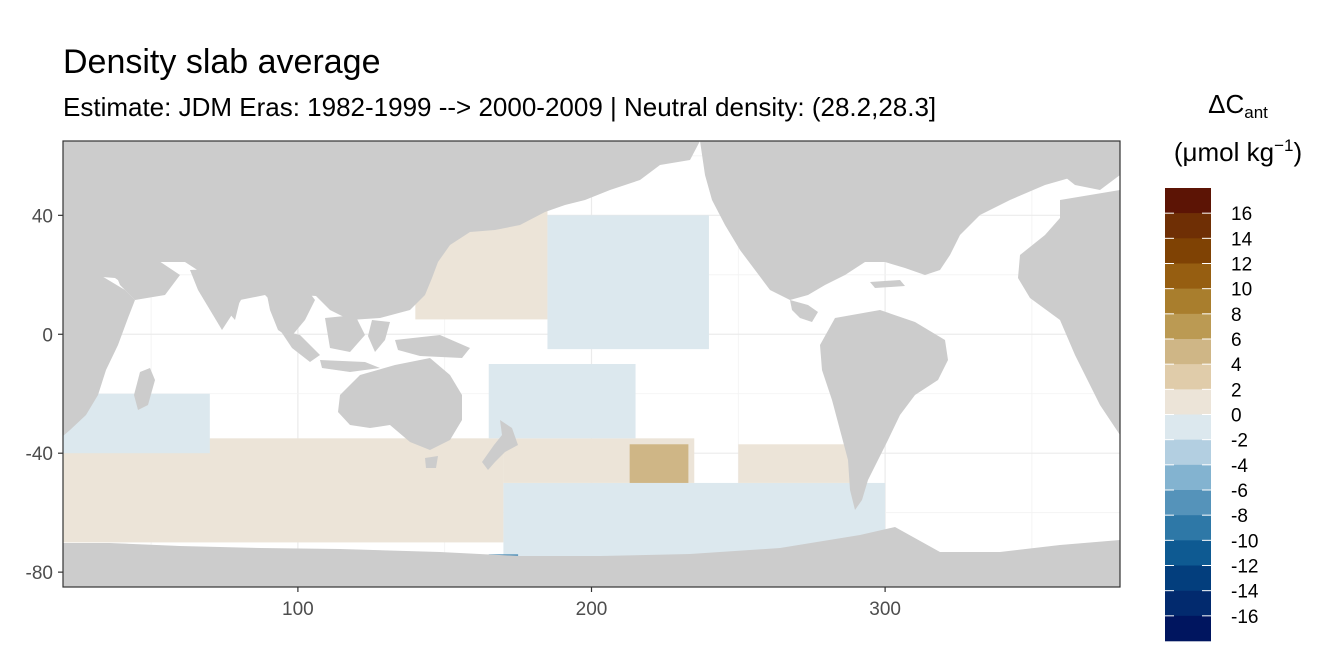 This screenshot has width=1344, height=672. What do you see at coordinates (1241, 290) in the screenshot?
I see `legend-label-3: 10` at bounding box center [1241, 290].